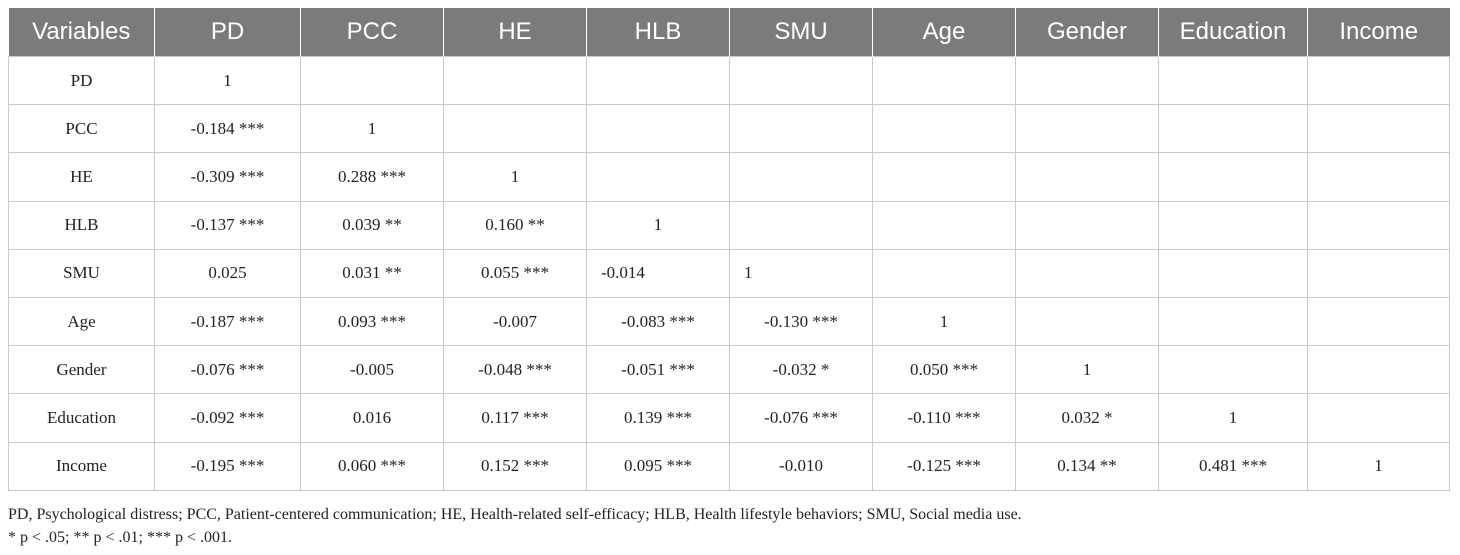 This screenshot has height=555, width=1460. Describe the element at coordinates (801, 32) in the screenshot. I see `column-header-smu: SMU` at that location.